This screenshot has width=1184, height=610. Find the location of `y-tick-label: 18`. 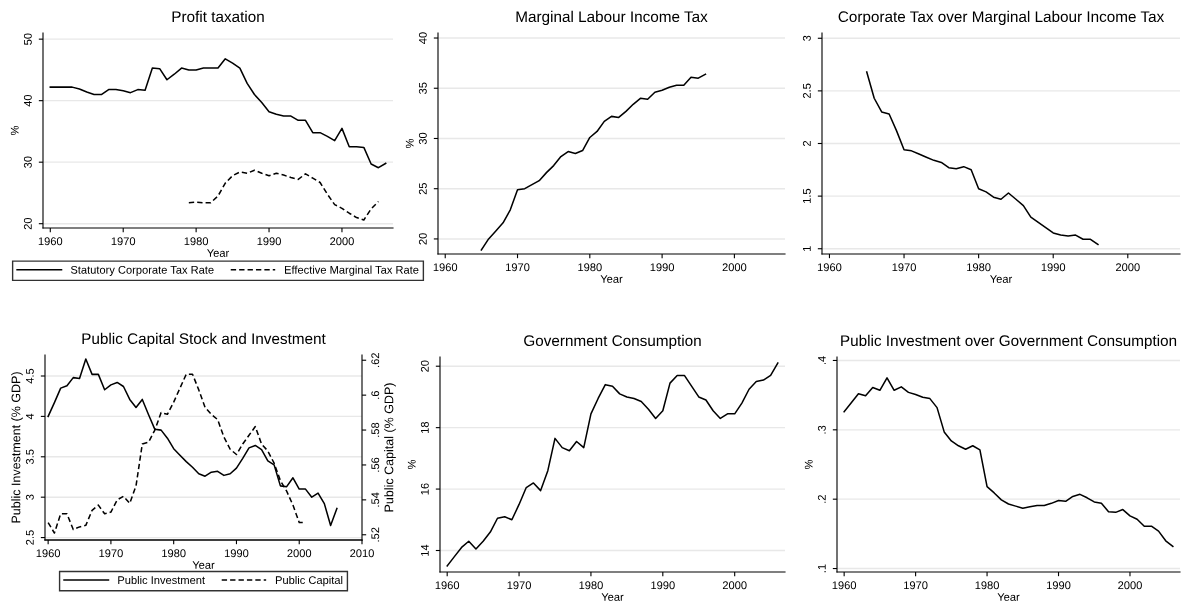

y-tick-label: 18 is located at coordinates (424, 427).